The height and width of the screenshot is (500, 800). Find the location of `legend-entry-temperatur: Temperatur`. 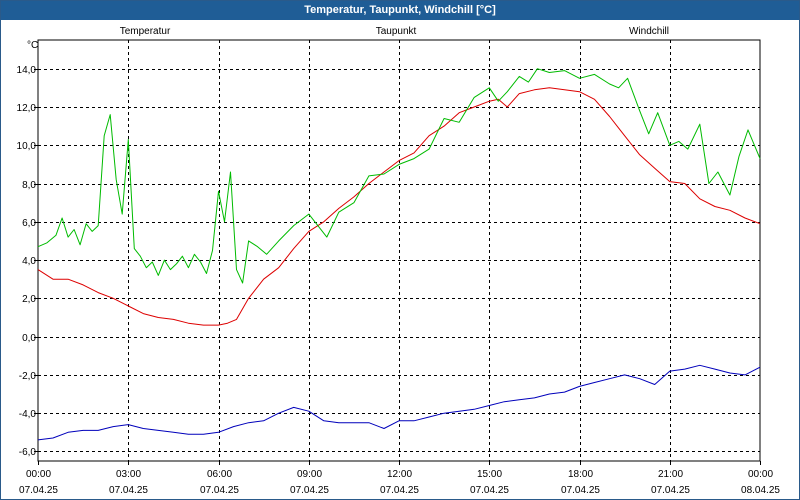

legend-entry-temperatur: Temperatur is located at coordinates (145, 31).